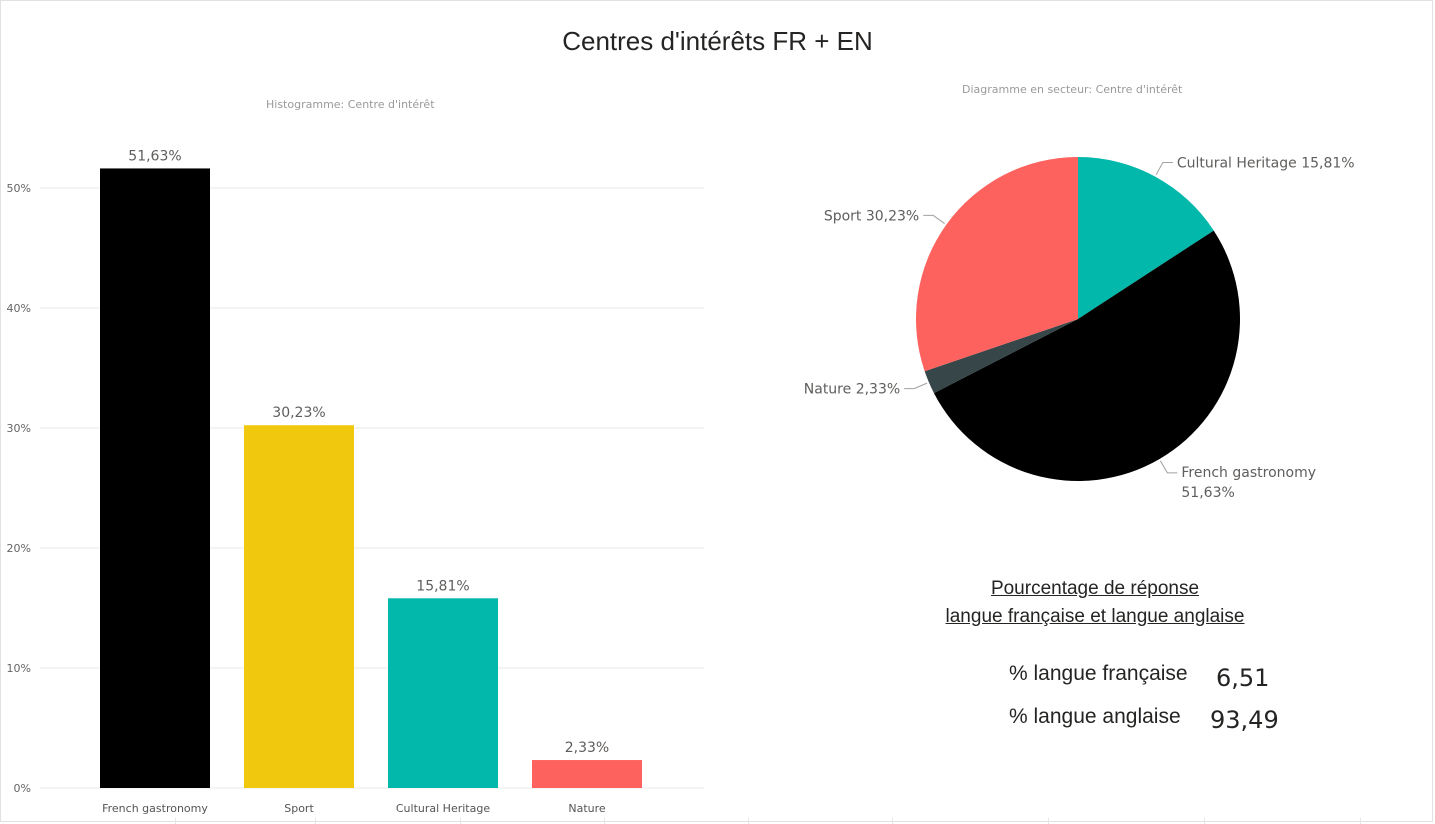  I want to click on pie-data-label: French gastronomy, so click(1248, 473).